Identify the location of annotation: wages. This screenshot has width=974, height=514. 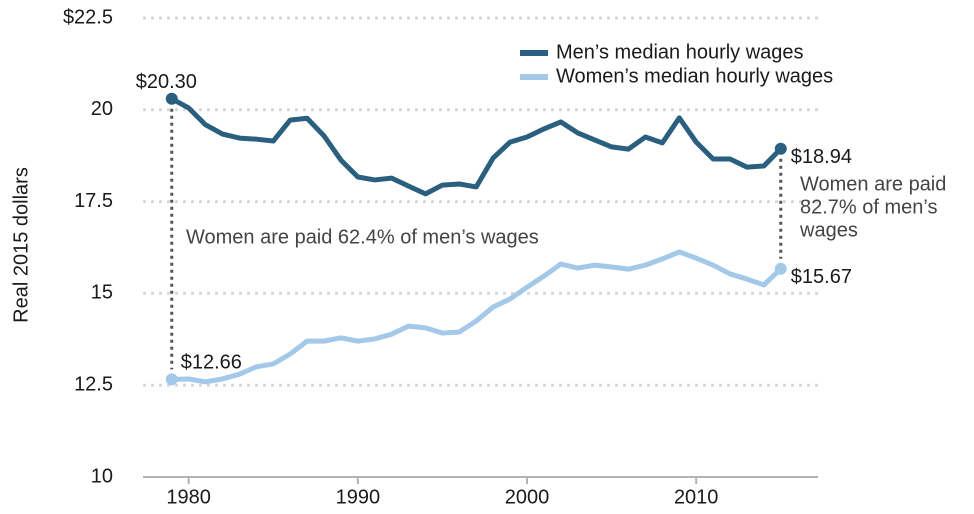
(828, 230).